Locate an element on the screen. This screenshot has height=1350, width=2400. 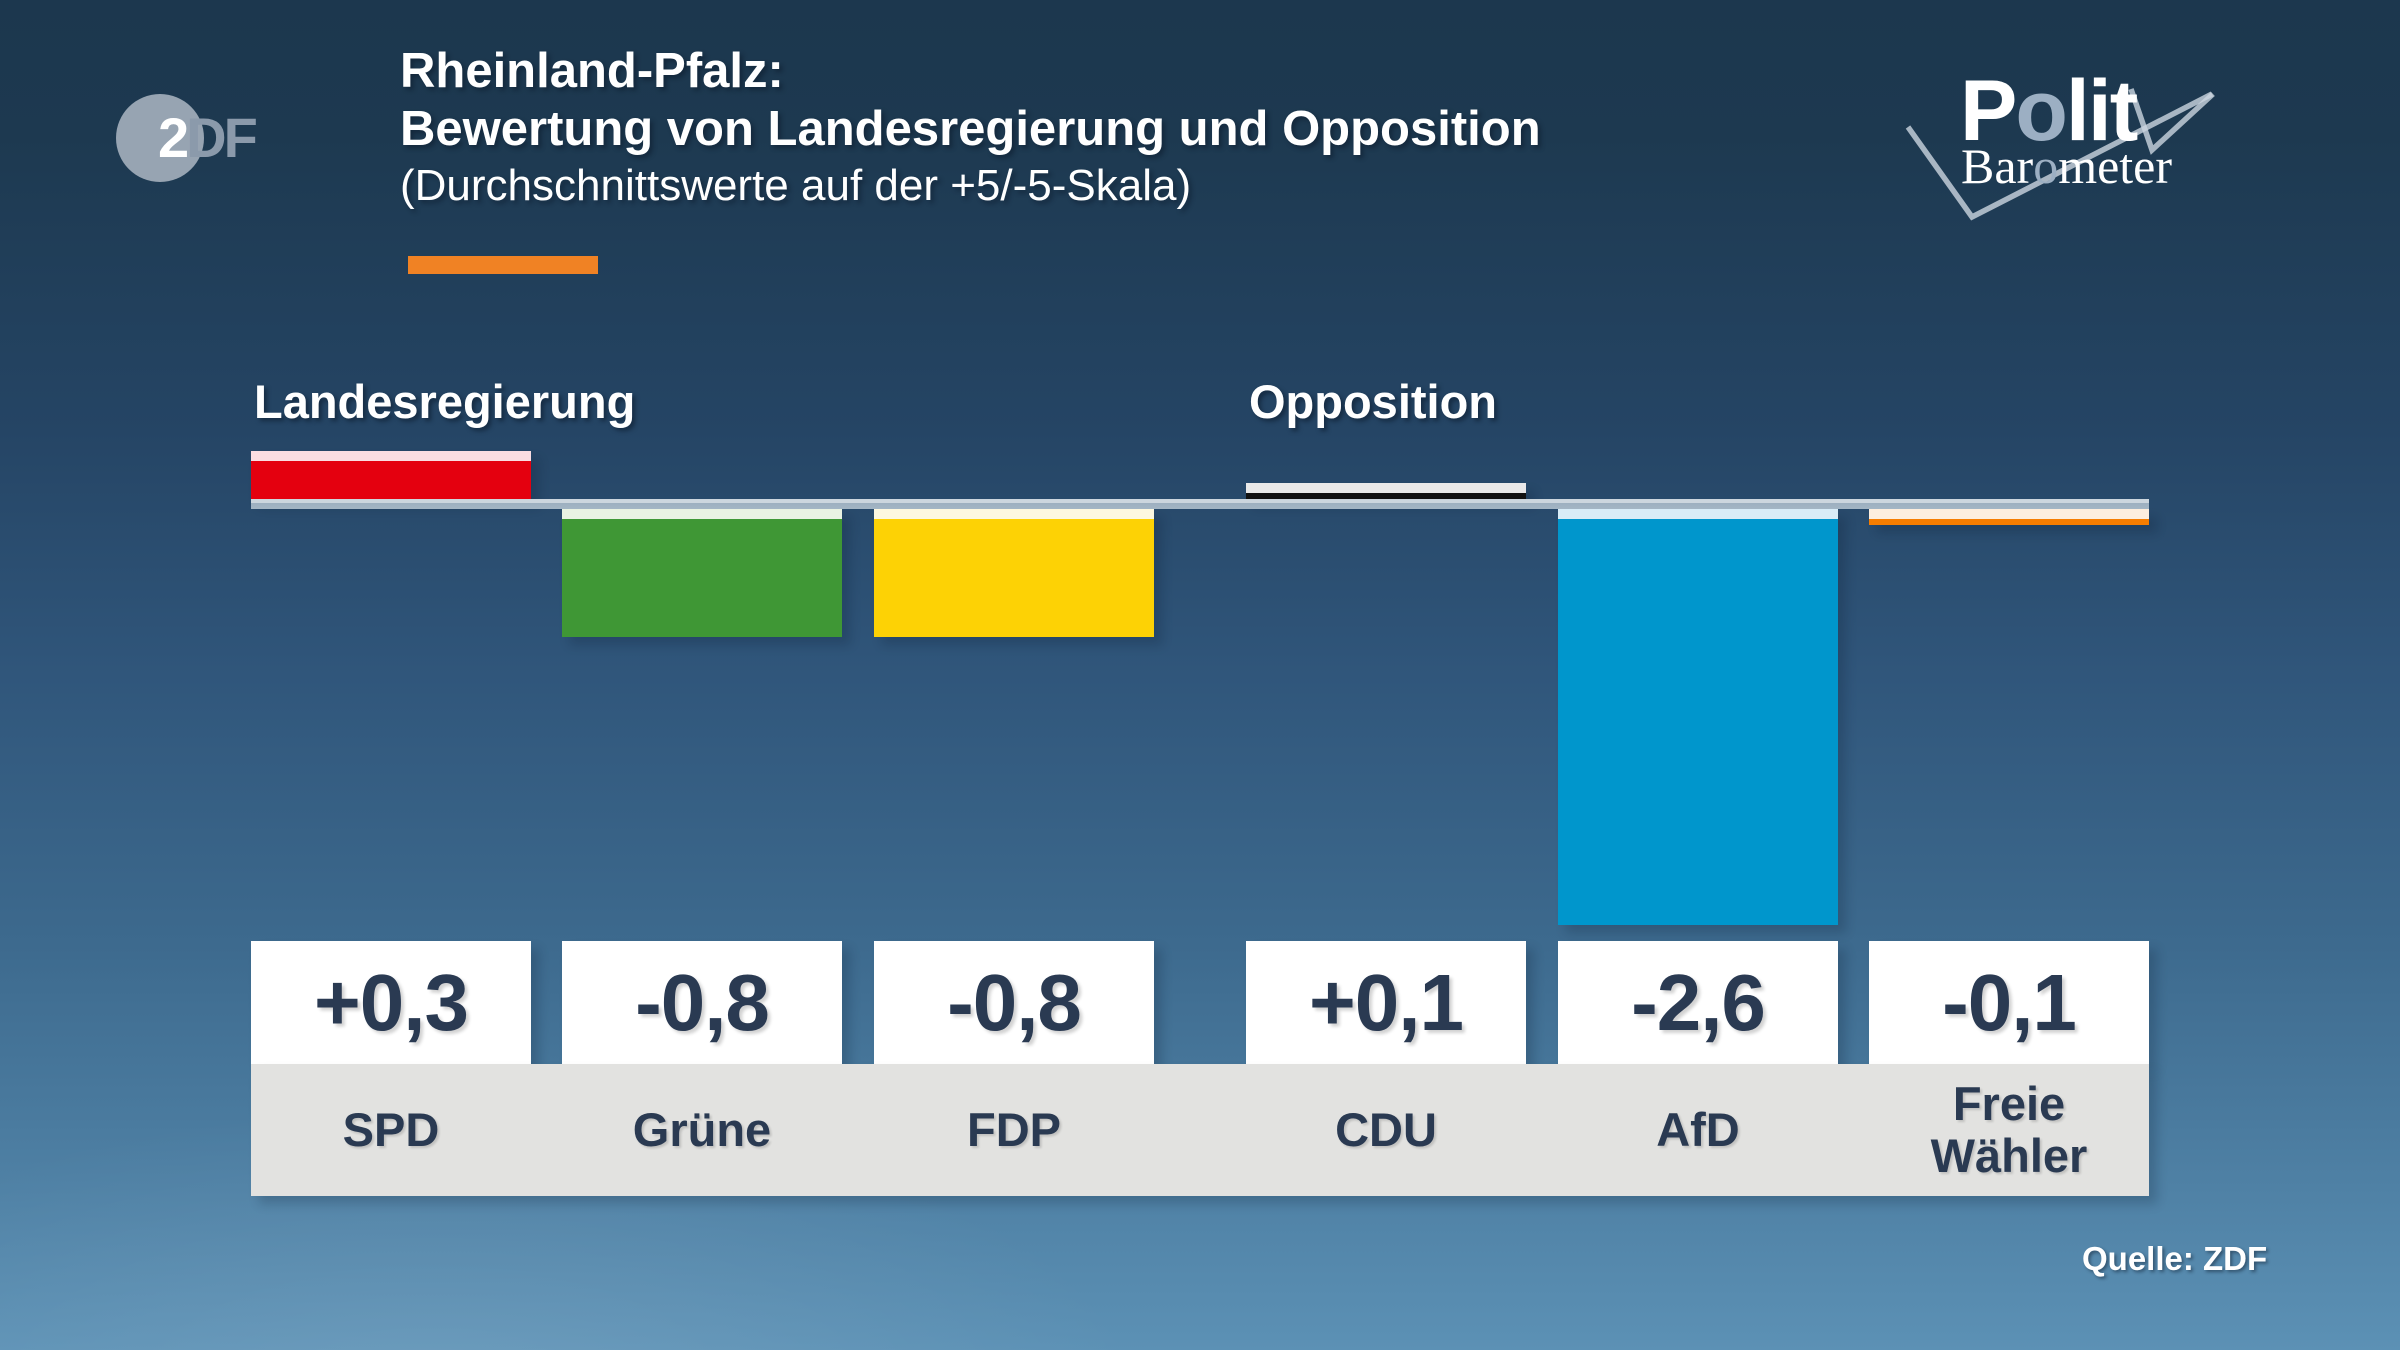
group-label-opposition: Opposition is located at coordinates (1373, 401).